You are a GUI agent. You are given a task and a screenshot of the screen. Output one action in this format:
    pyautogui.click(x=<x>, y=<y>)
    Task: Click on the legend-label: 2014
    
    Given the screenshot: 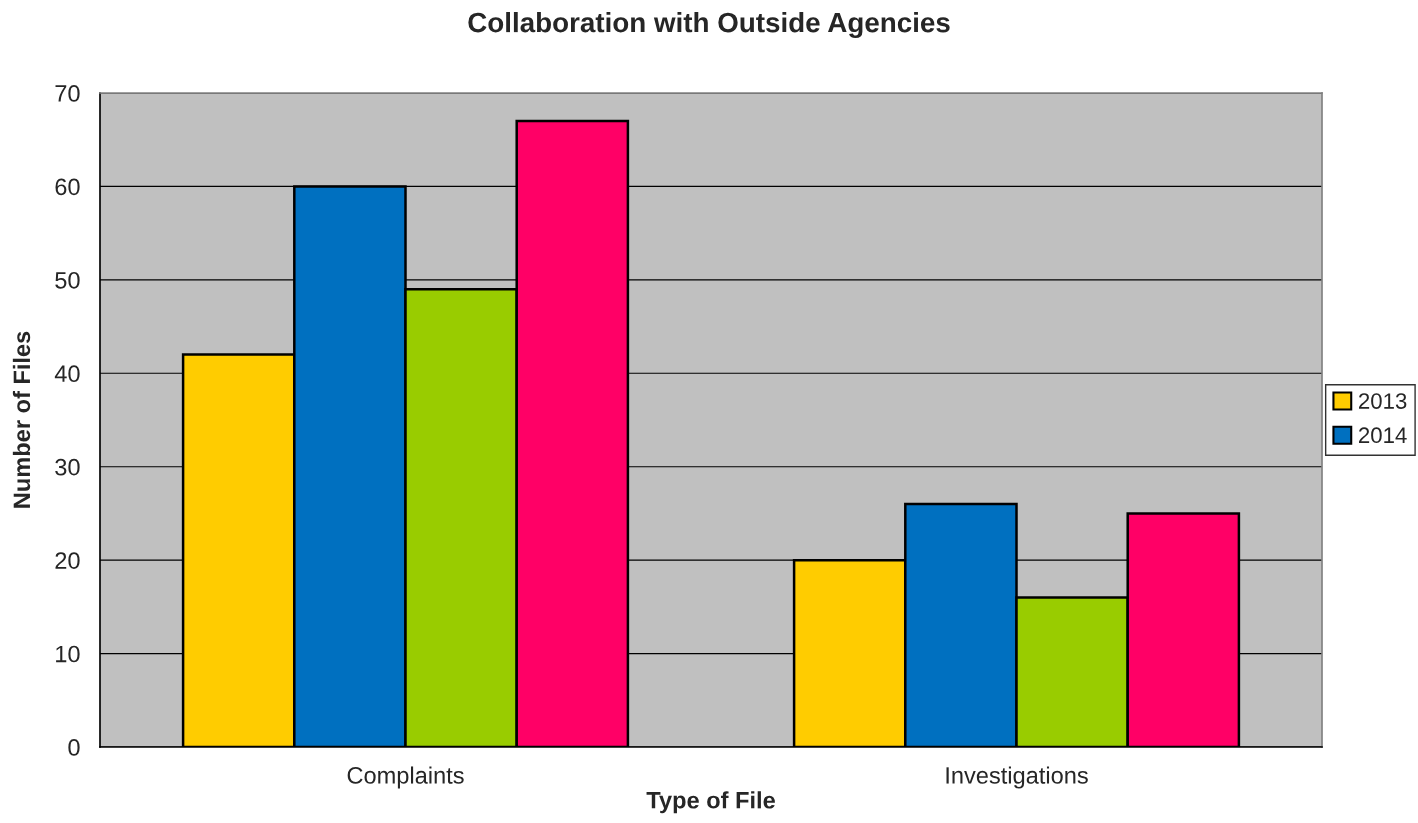 What is the action you would take?
    pyautogui.click(x=1383, y=435)
    